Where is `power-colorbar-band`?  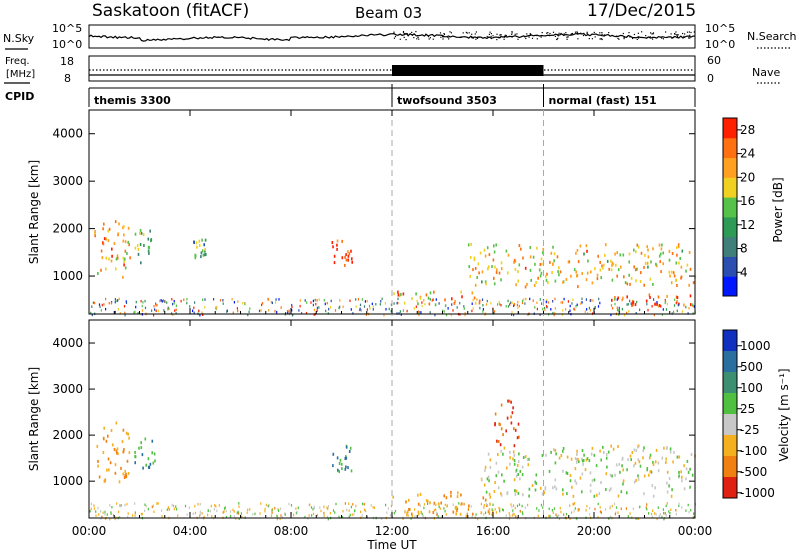
power-colorbar-band is located at coordinates (730, 266).